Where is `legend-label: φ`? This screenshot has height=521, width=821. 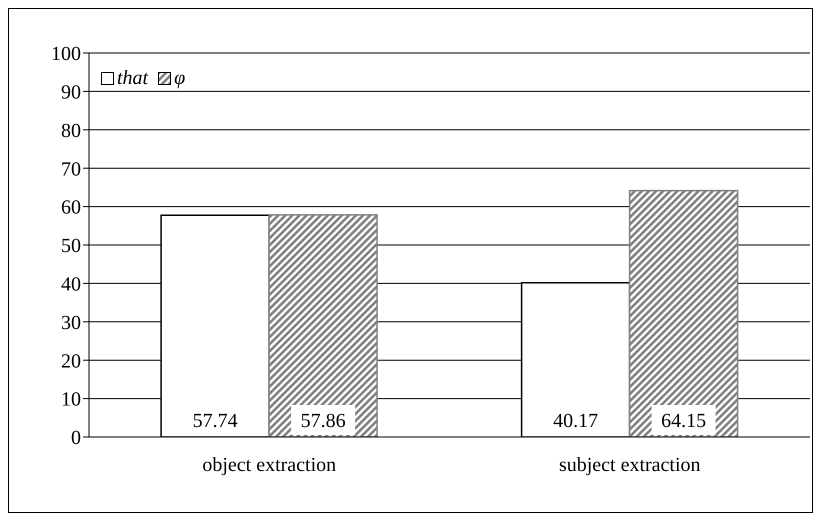 legend-label: φ is located at coordinates (180, 78).